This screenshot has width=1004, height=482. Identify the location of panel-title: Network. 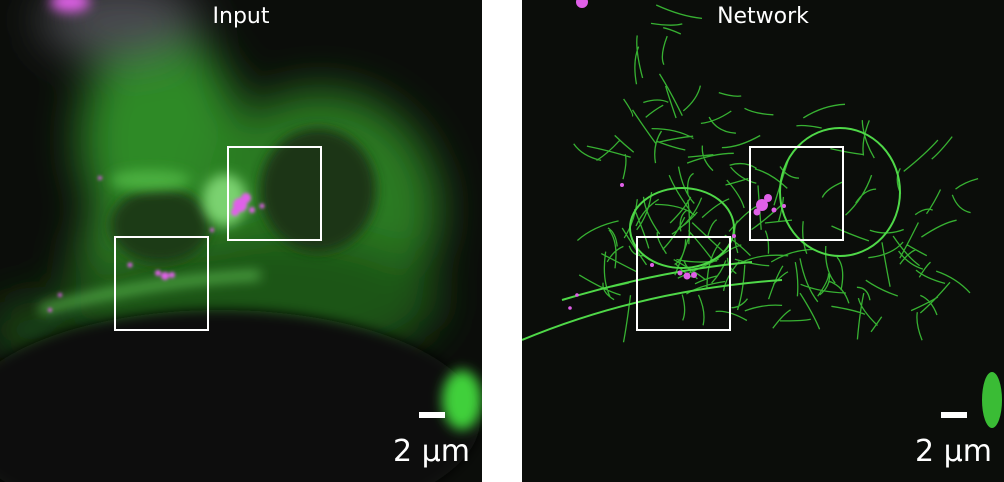
(763, 16).